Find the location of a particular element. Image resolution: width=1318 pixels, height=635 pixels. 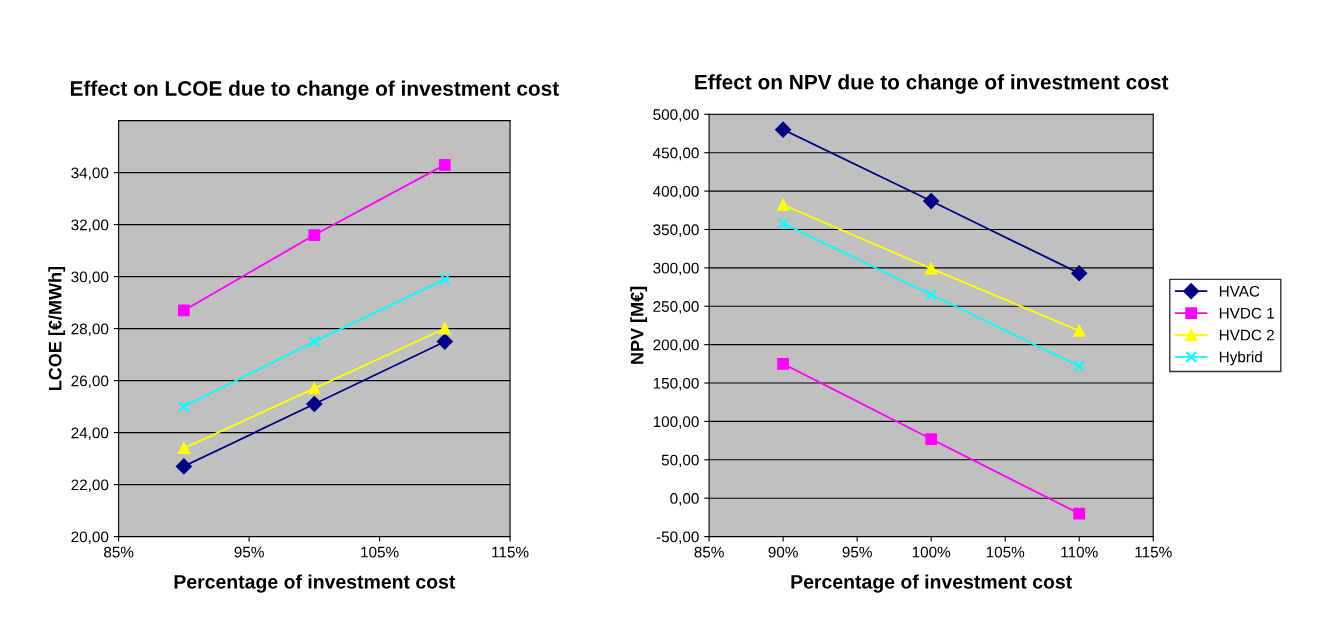

y-tick-label: 0,00 is located at coordinates (684, 499).